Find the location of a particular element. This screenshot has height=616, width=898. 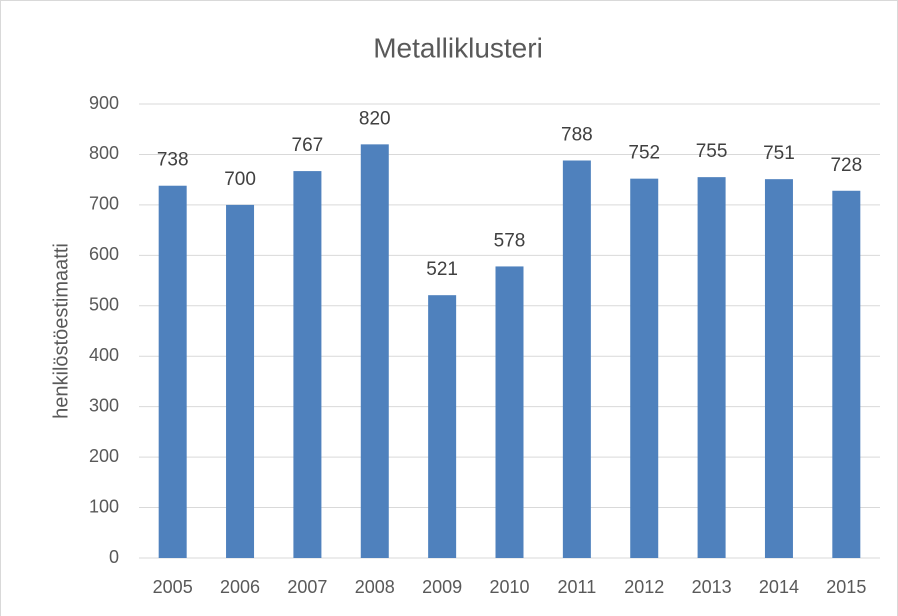

x-tick-label: 2005 is located at coordinates (173, 587).